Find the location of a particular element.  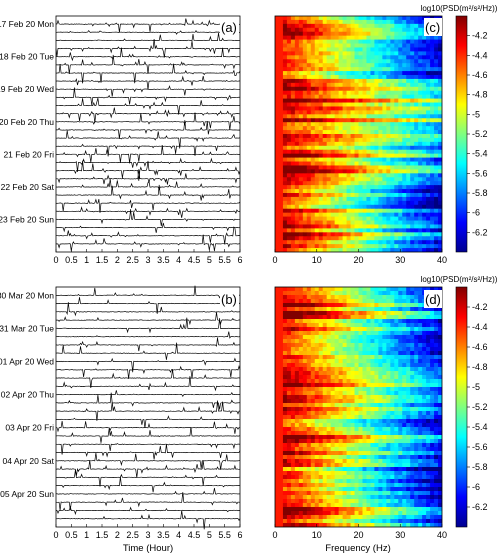

day-label: 21 Feb 20 Fri is located at coordinates (28, 154).